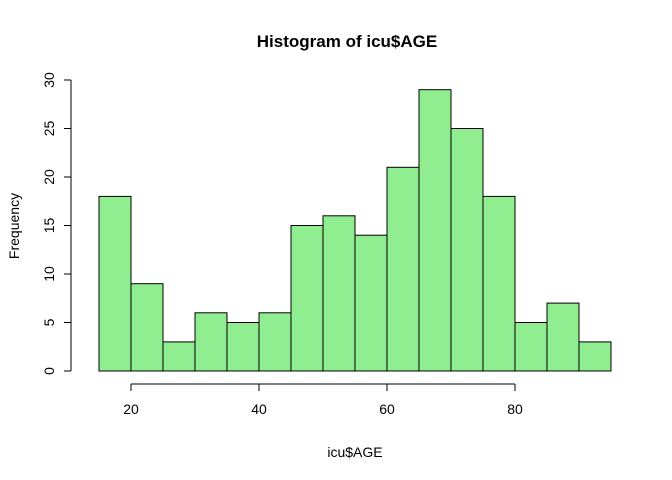 This screenshot has height=480, width=672. Describe the element at coordinates (49, 226) in the screenshot. I see `y-tick-label: 15` at that location.